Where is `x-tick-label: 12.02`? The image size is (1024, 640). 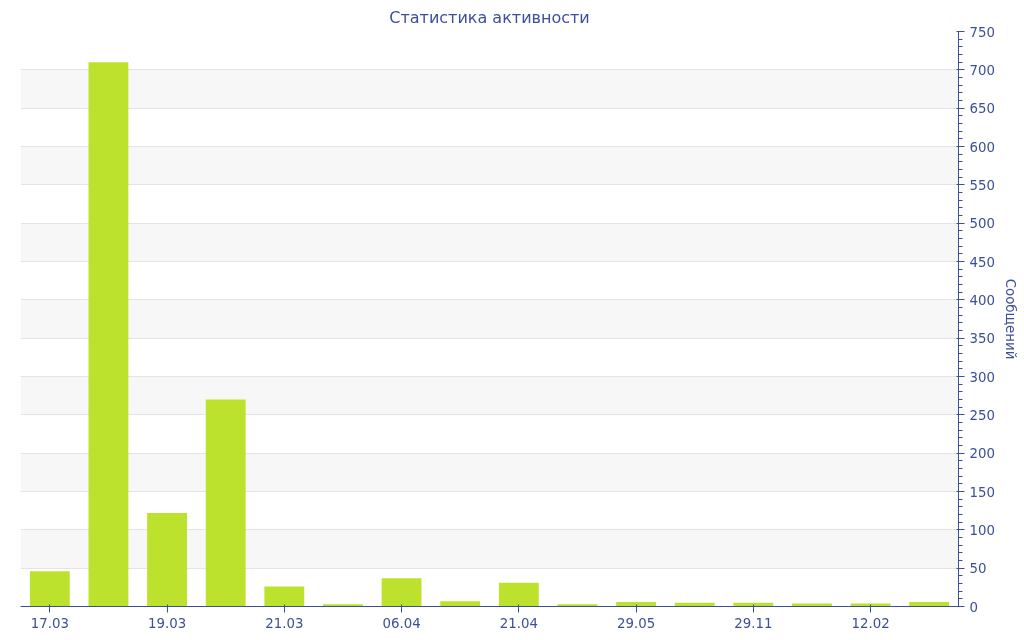
x-tick-label: 12.02 is located at coordinates (870, 623).